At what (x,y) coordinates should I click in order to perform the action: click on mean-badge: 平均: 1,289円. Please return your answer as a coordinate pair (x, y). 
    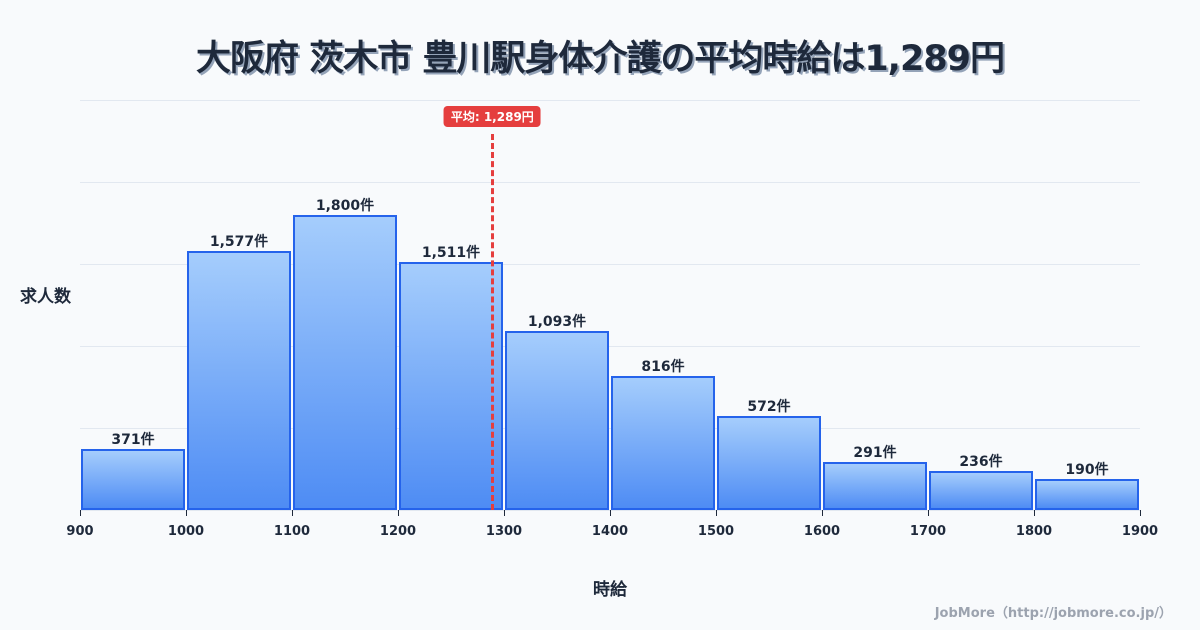
    Looking at the image, I should click on (492, 116).